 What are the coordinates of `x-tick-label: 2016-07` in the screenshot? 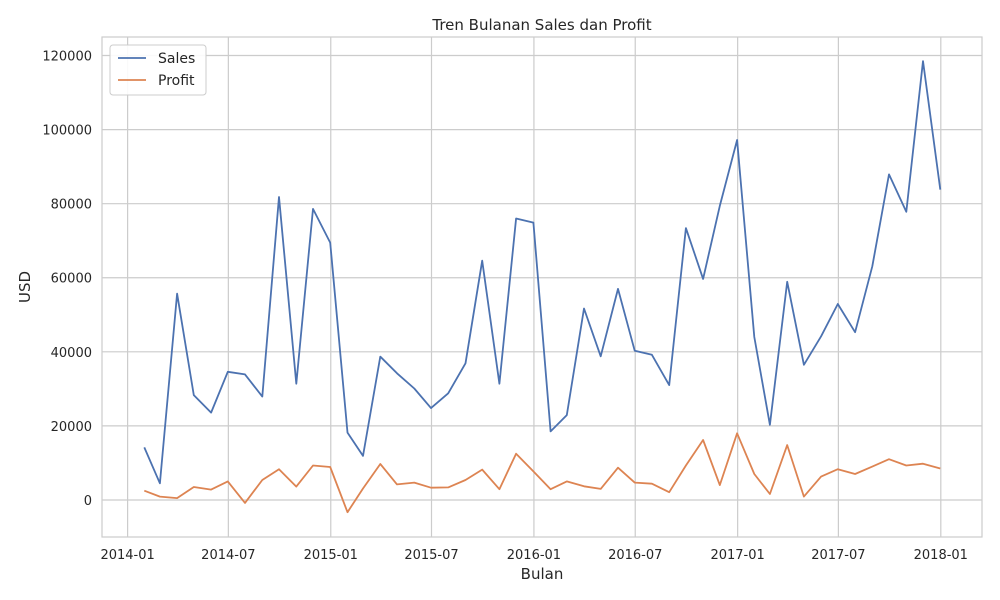 It's located at (635, 555).